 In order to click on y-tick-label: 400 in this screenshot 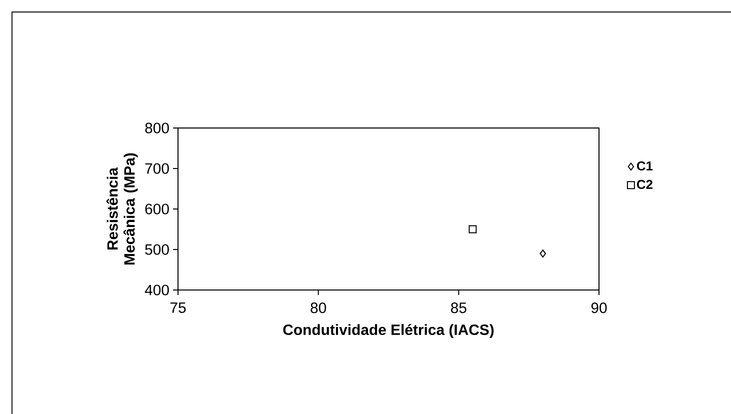, I will do `click(156, 290)`.